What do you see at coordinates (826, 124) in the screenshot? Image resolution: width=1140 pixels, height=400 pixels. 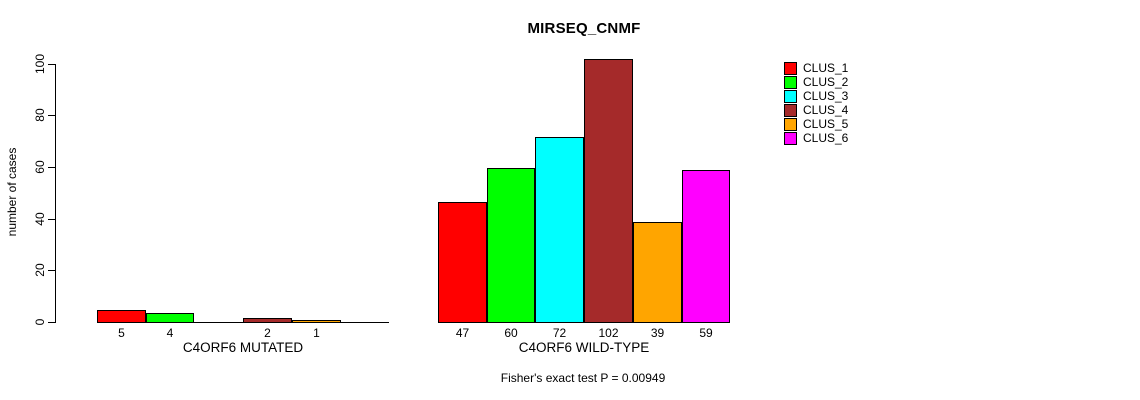 I see `legend-label: CLUS_5` at bounding box center [826, 124].